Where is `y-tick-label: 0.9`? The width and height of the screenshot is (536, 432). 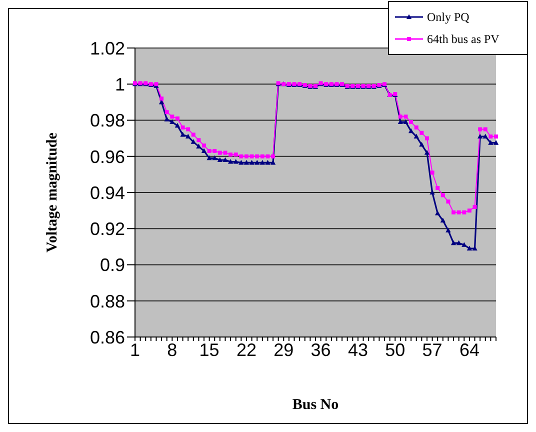 y-tick-label: 0.9 is located at coordinates (112, 265).